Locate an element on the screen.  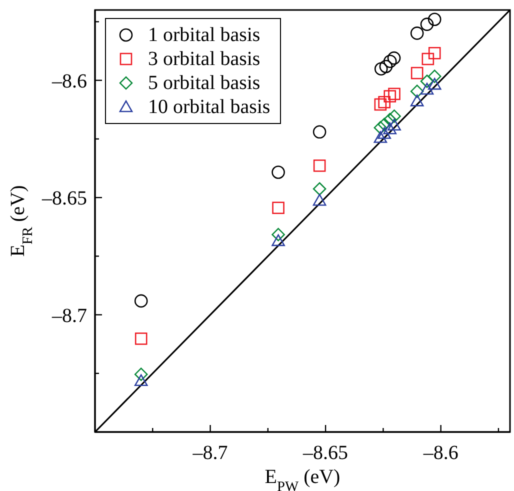
x-tick-label: –8.65 is located at coordinates (325, 453).